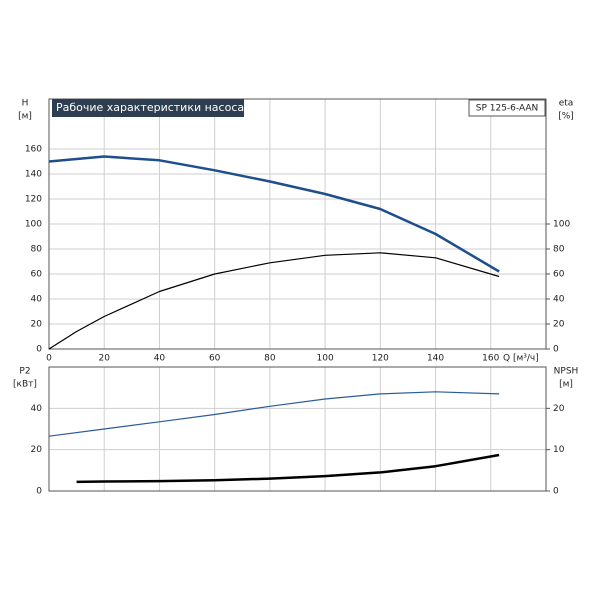  I want to click on x-tick-label: 100, so click(325, 359).